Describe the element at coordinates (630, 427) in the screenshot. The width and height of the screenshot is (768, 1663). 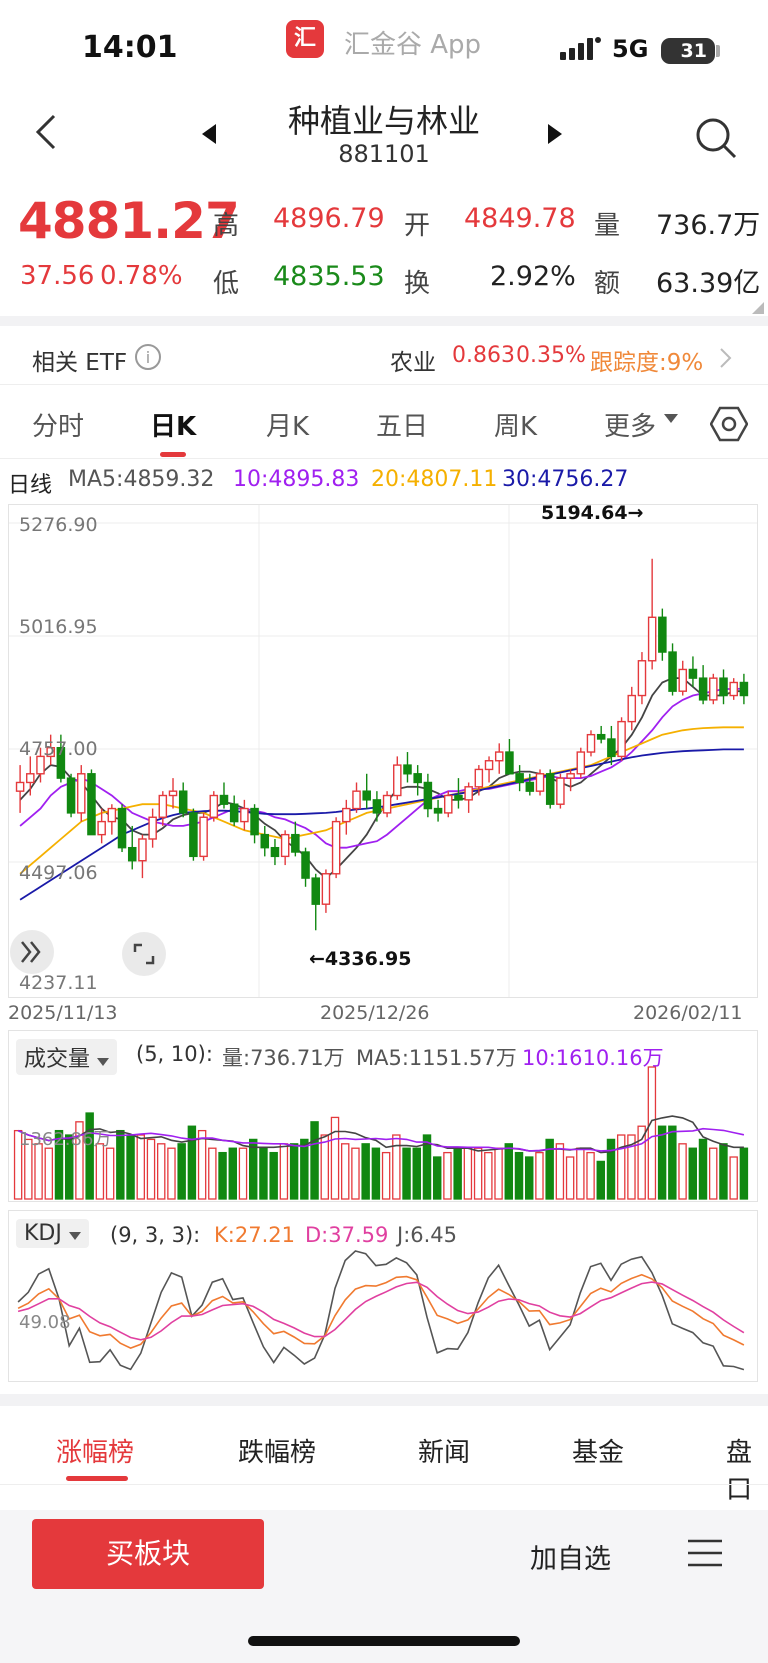
I see `tab-more: 更多` at that location.